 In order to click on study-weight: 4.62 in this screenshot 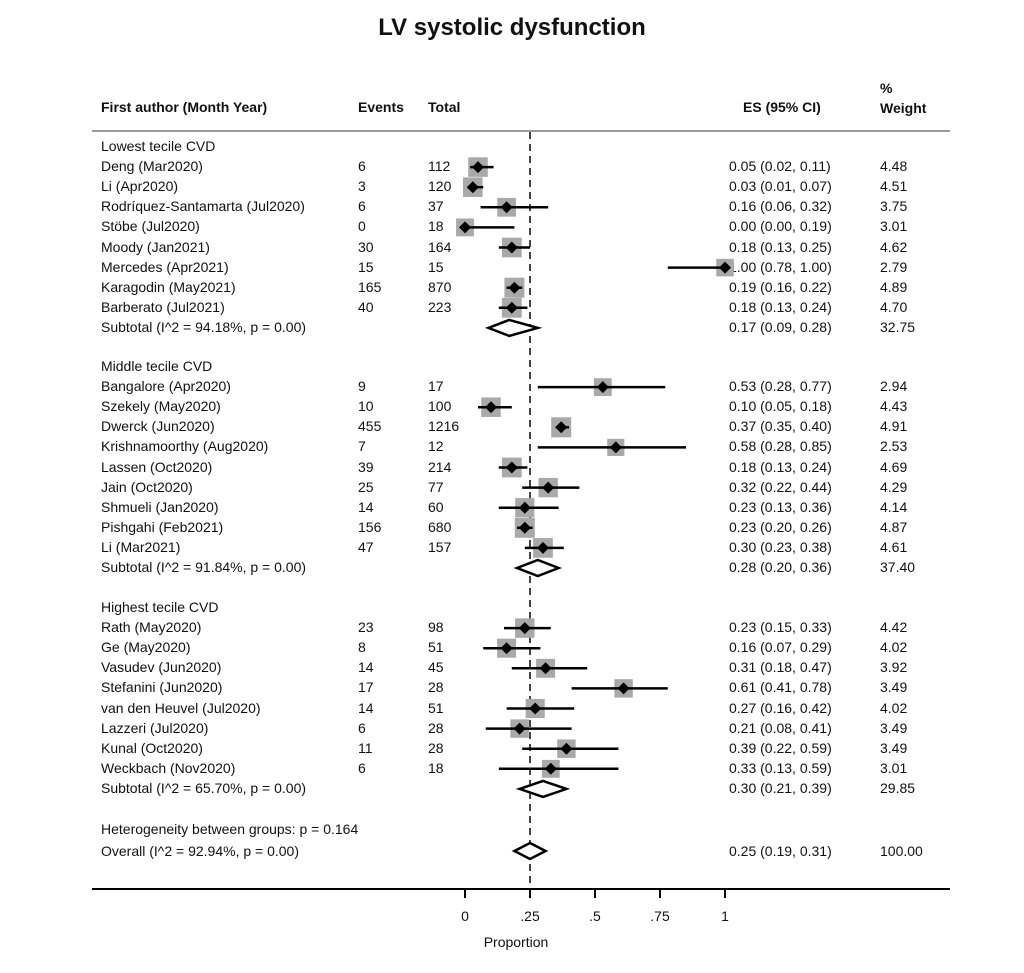, I will do `click(894, 246)`.